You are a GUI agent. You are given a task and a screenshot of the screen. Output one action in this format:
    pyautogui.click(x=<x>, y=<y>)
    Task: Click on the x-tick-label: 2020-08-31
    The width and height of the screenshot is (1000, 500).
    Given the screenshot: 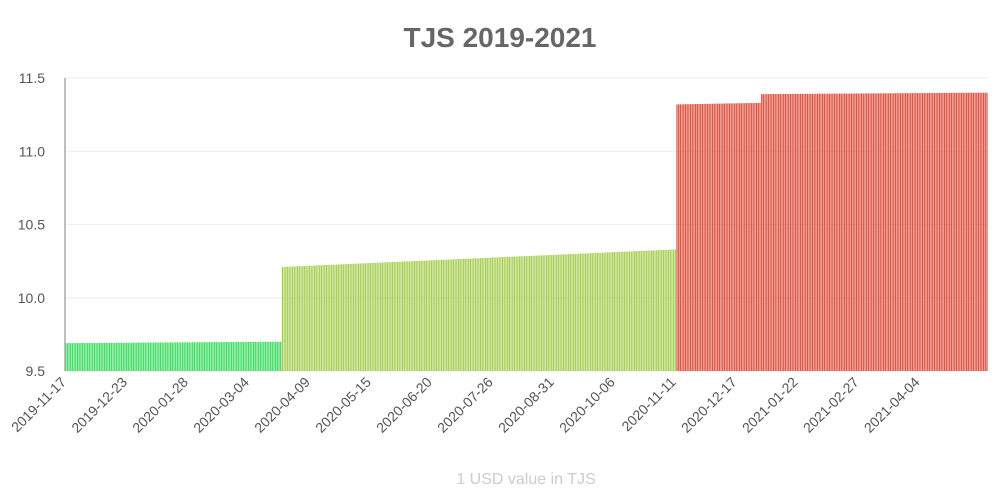 What is the action you would take?
    pyautogui.click(x=526, y=405)
    